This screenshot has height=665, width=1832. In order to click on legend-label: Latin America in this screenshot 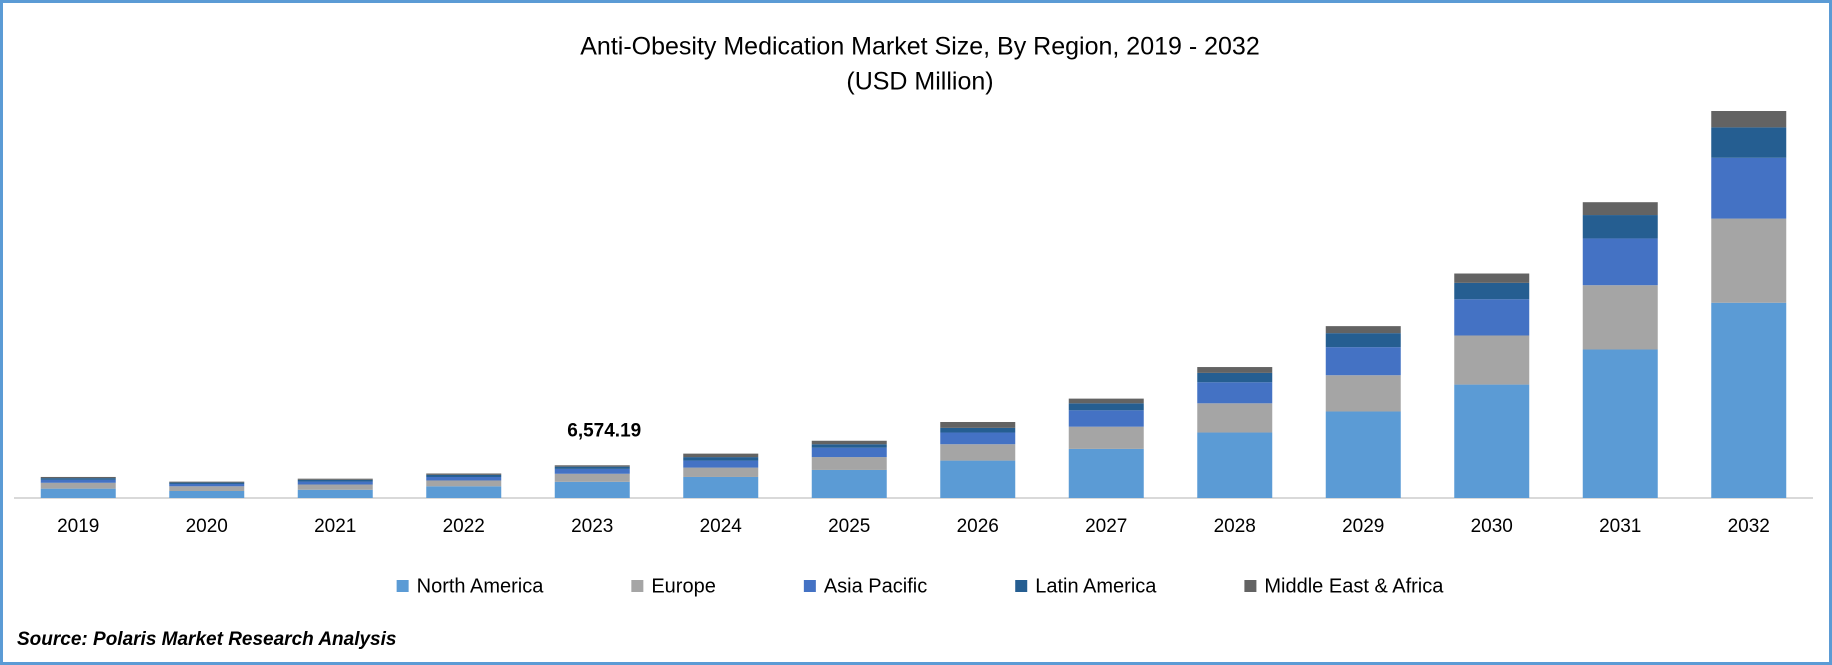, I will do `click(1096, 586)`.